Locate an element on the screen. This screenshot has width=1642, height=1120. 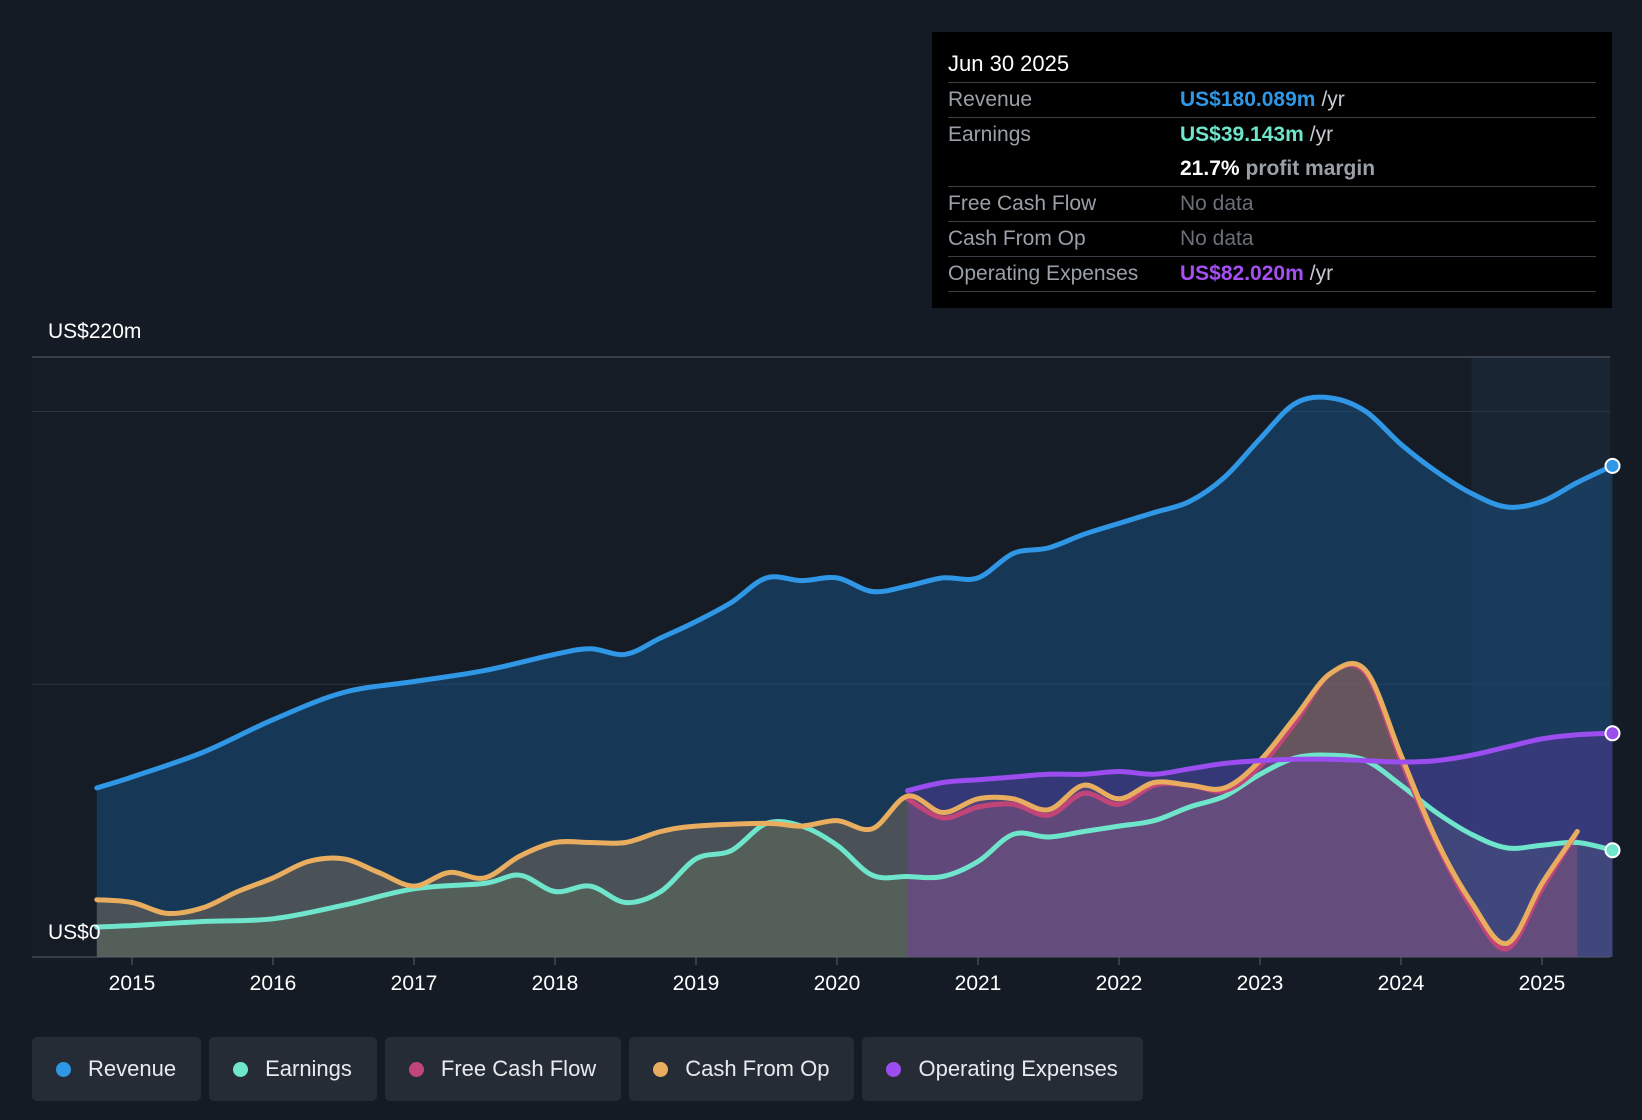
endpoint-earnings is located at coordinates (1612, 850).